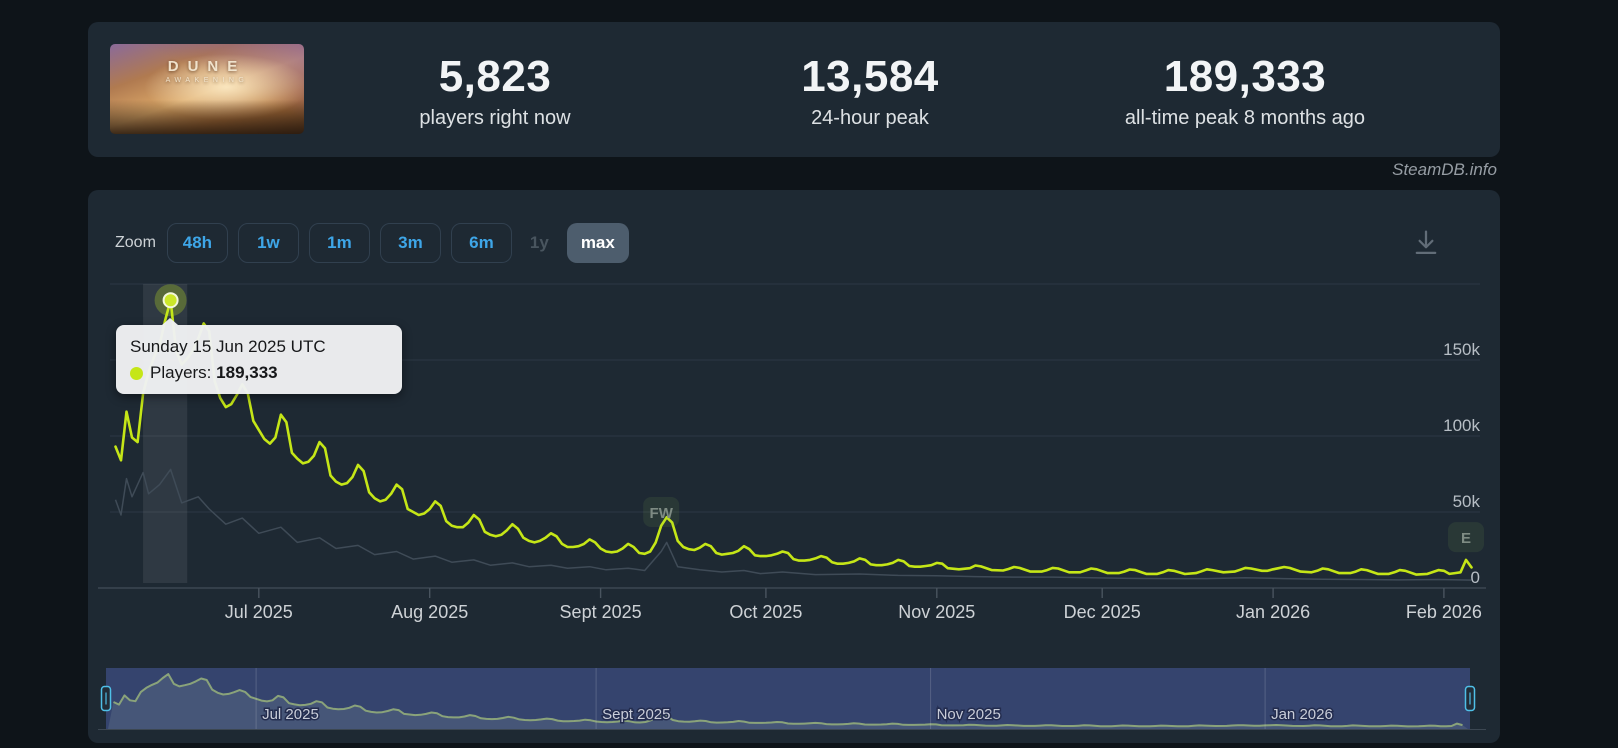 This screenshot has height=748, width=1618. I want to click on stat-24h-peak-value: 13,584, so click(870, 76).